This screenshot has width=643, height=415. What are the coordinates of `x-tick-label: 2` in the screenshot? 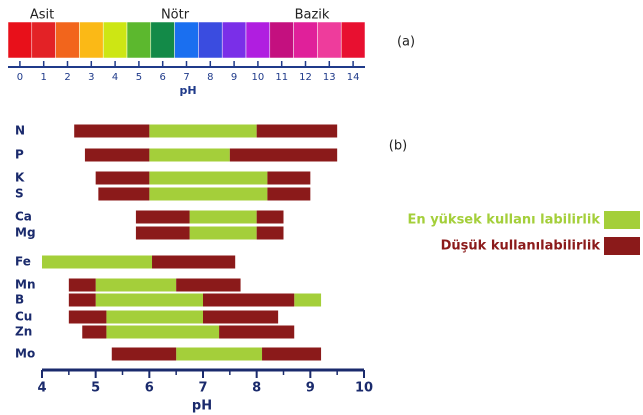 It's located at (67, 77).